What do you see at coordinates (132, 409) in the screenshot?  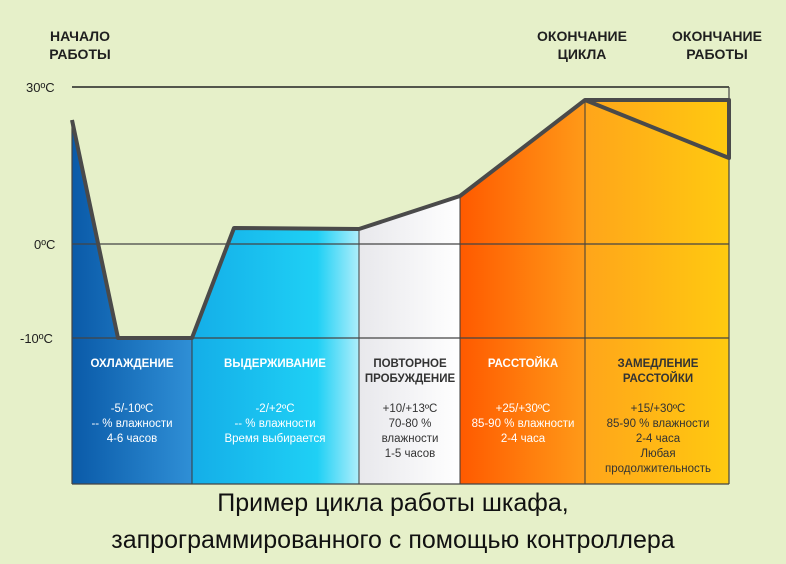 I see `phase-desc: -5/-10ºC` at bounding box center [132, 409].